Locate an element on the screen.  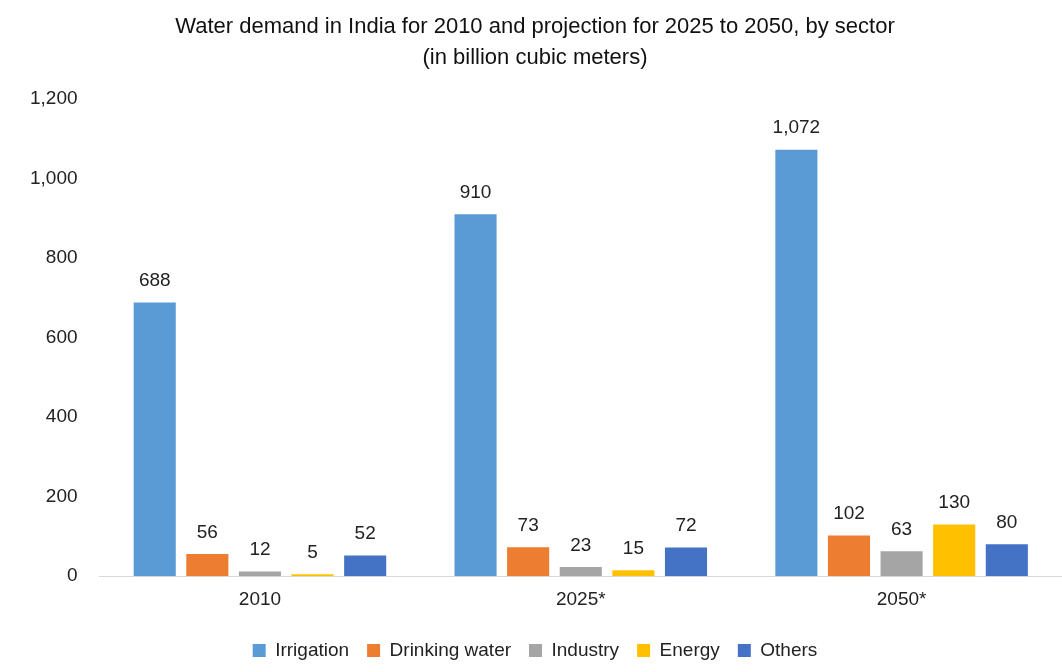
y-tick-label: 400 is located at coordinates (61, 416).